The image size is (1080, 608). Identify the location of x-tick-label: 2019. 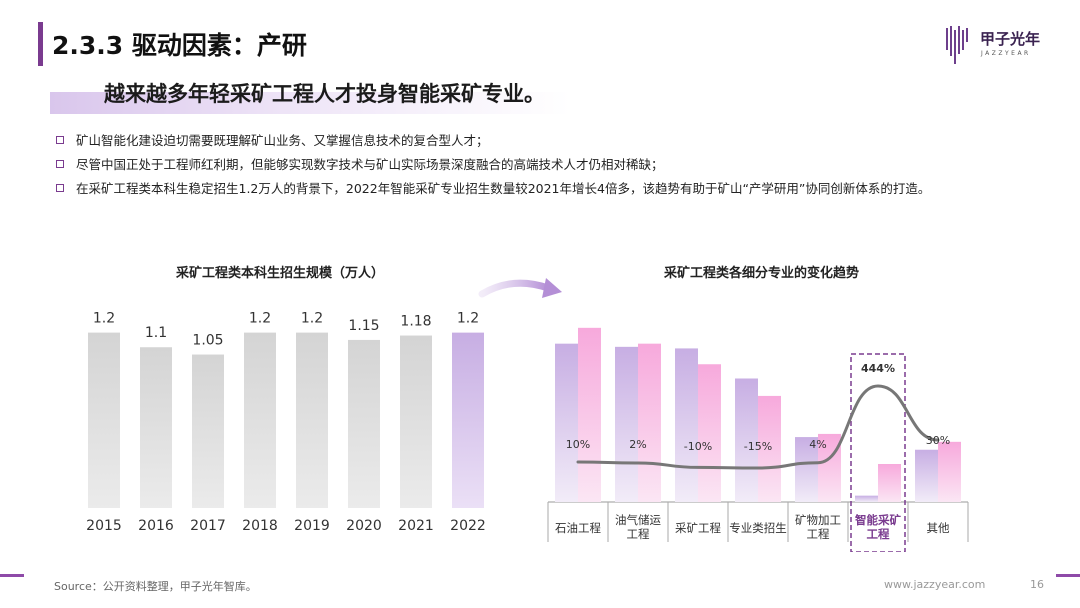
(312, 526).